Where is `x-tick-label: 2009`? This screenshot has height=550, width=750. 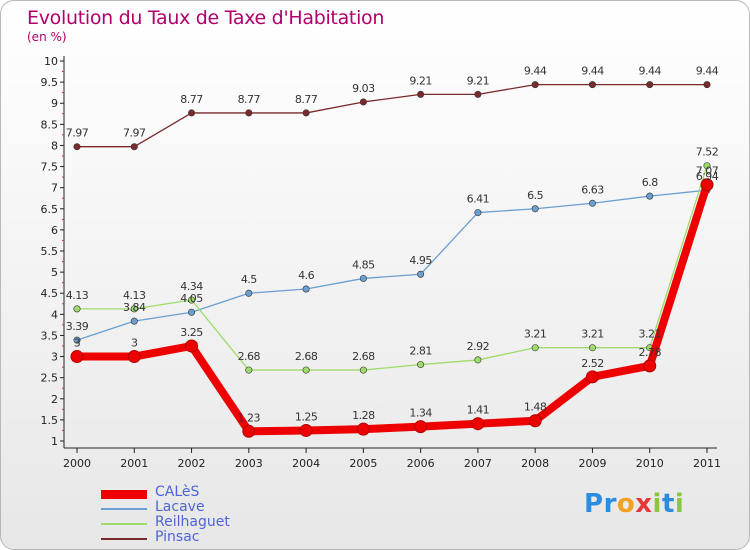 x-tick-label: 2009 is located at coordinates (592, 463).